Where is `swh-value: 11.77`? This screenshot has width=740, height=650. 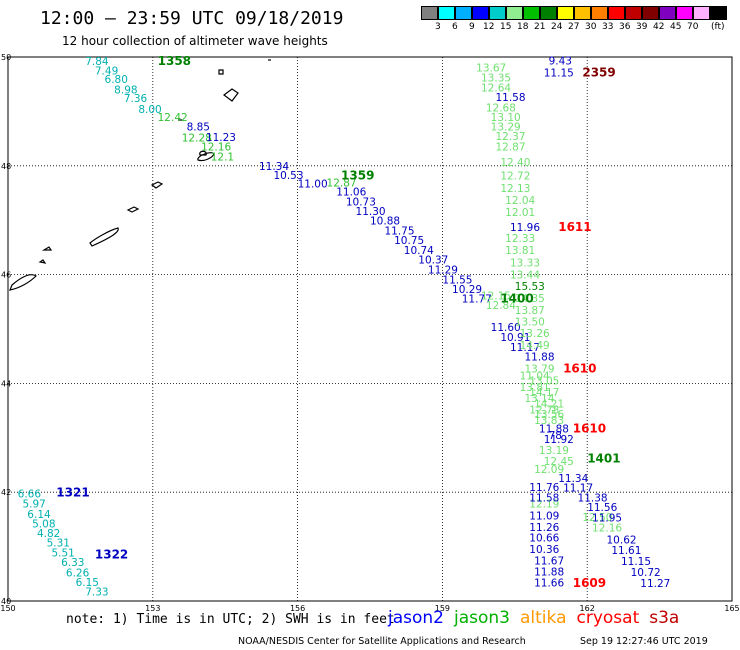
swh-value: 11.77 is located at coordinates (477, 299).